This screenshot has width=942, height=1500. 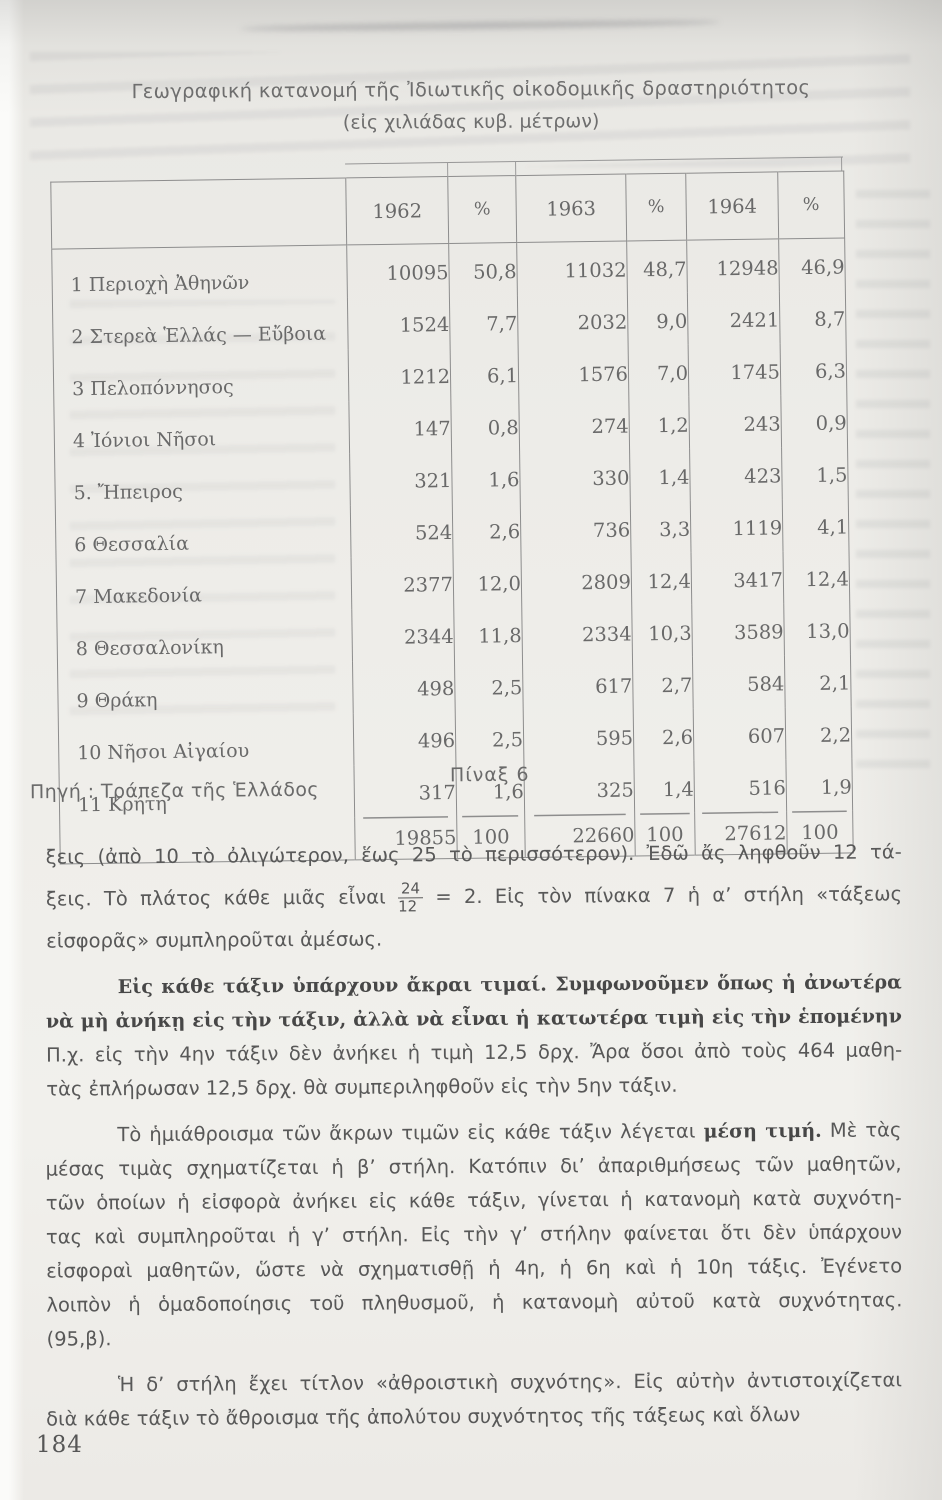 I want to click on table-cell: 0,9, so click(x=814, y=421).